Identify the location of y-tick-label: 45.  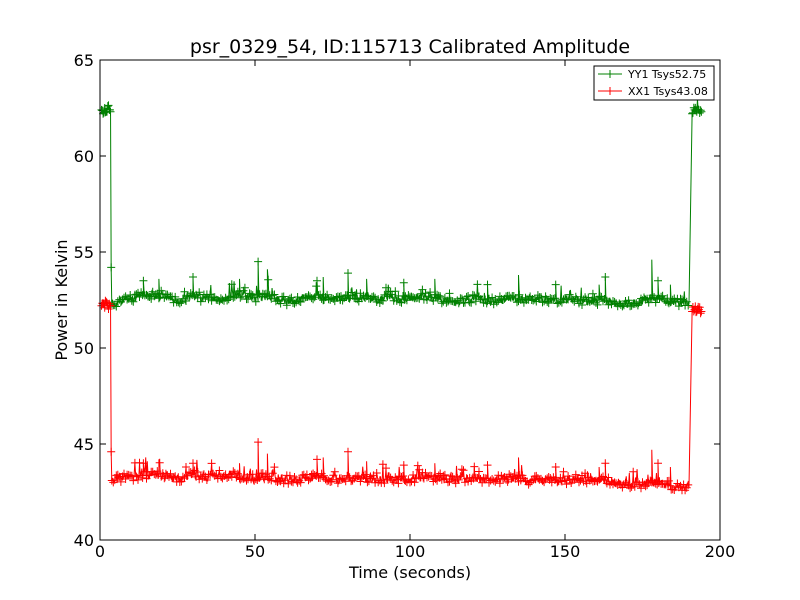
(84, 444).